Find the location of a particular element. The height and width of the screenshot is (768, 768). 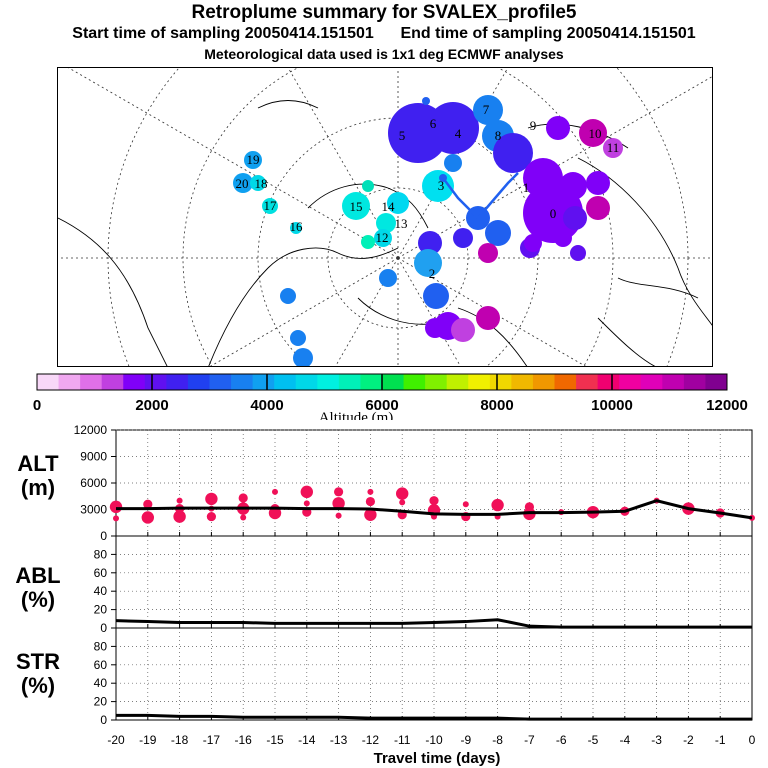

plume-number-label: 20 is located at coordinates (242, 183).